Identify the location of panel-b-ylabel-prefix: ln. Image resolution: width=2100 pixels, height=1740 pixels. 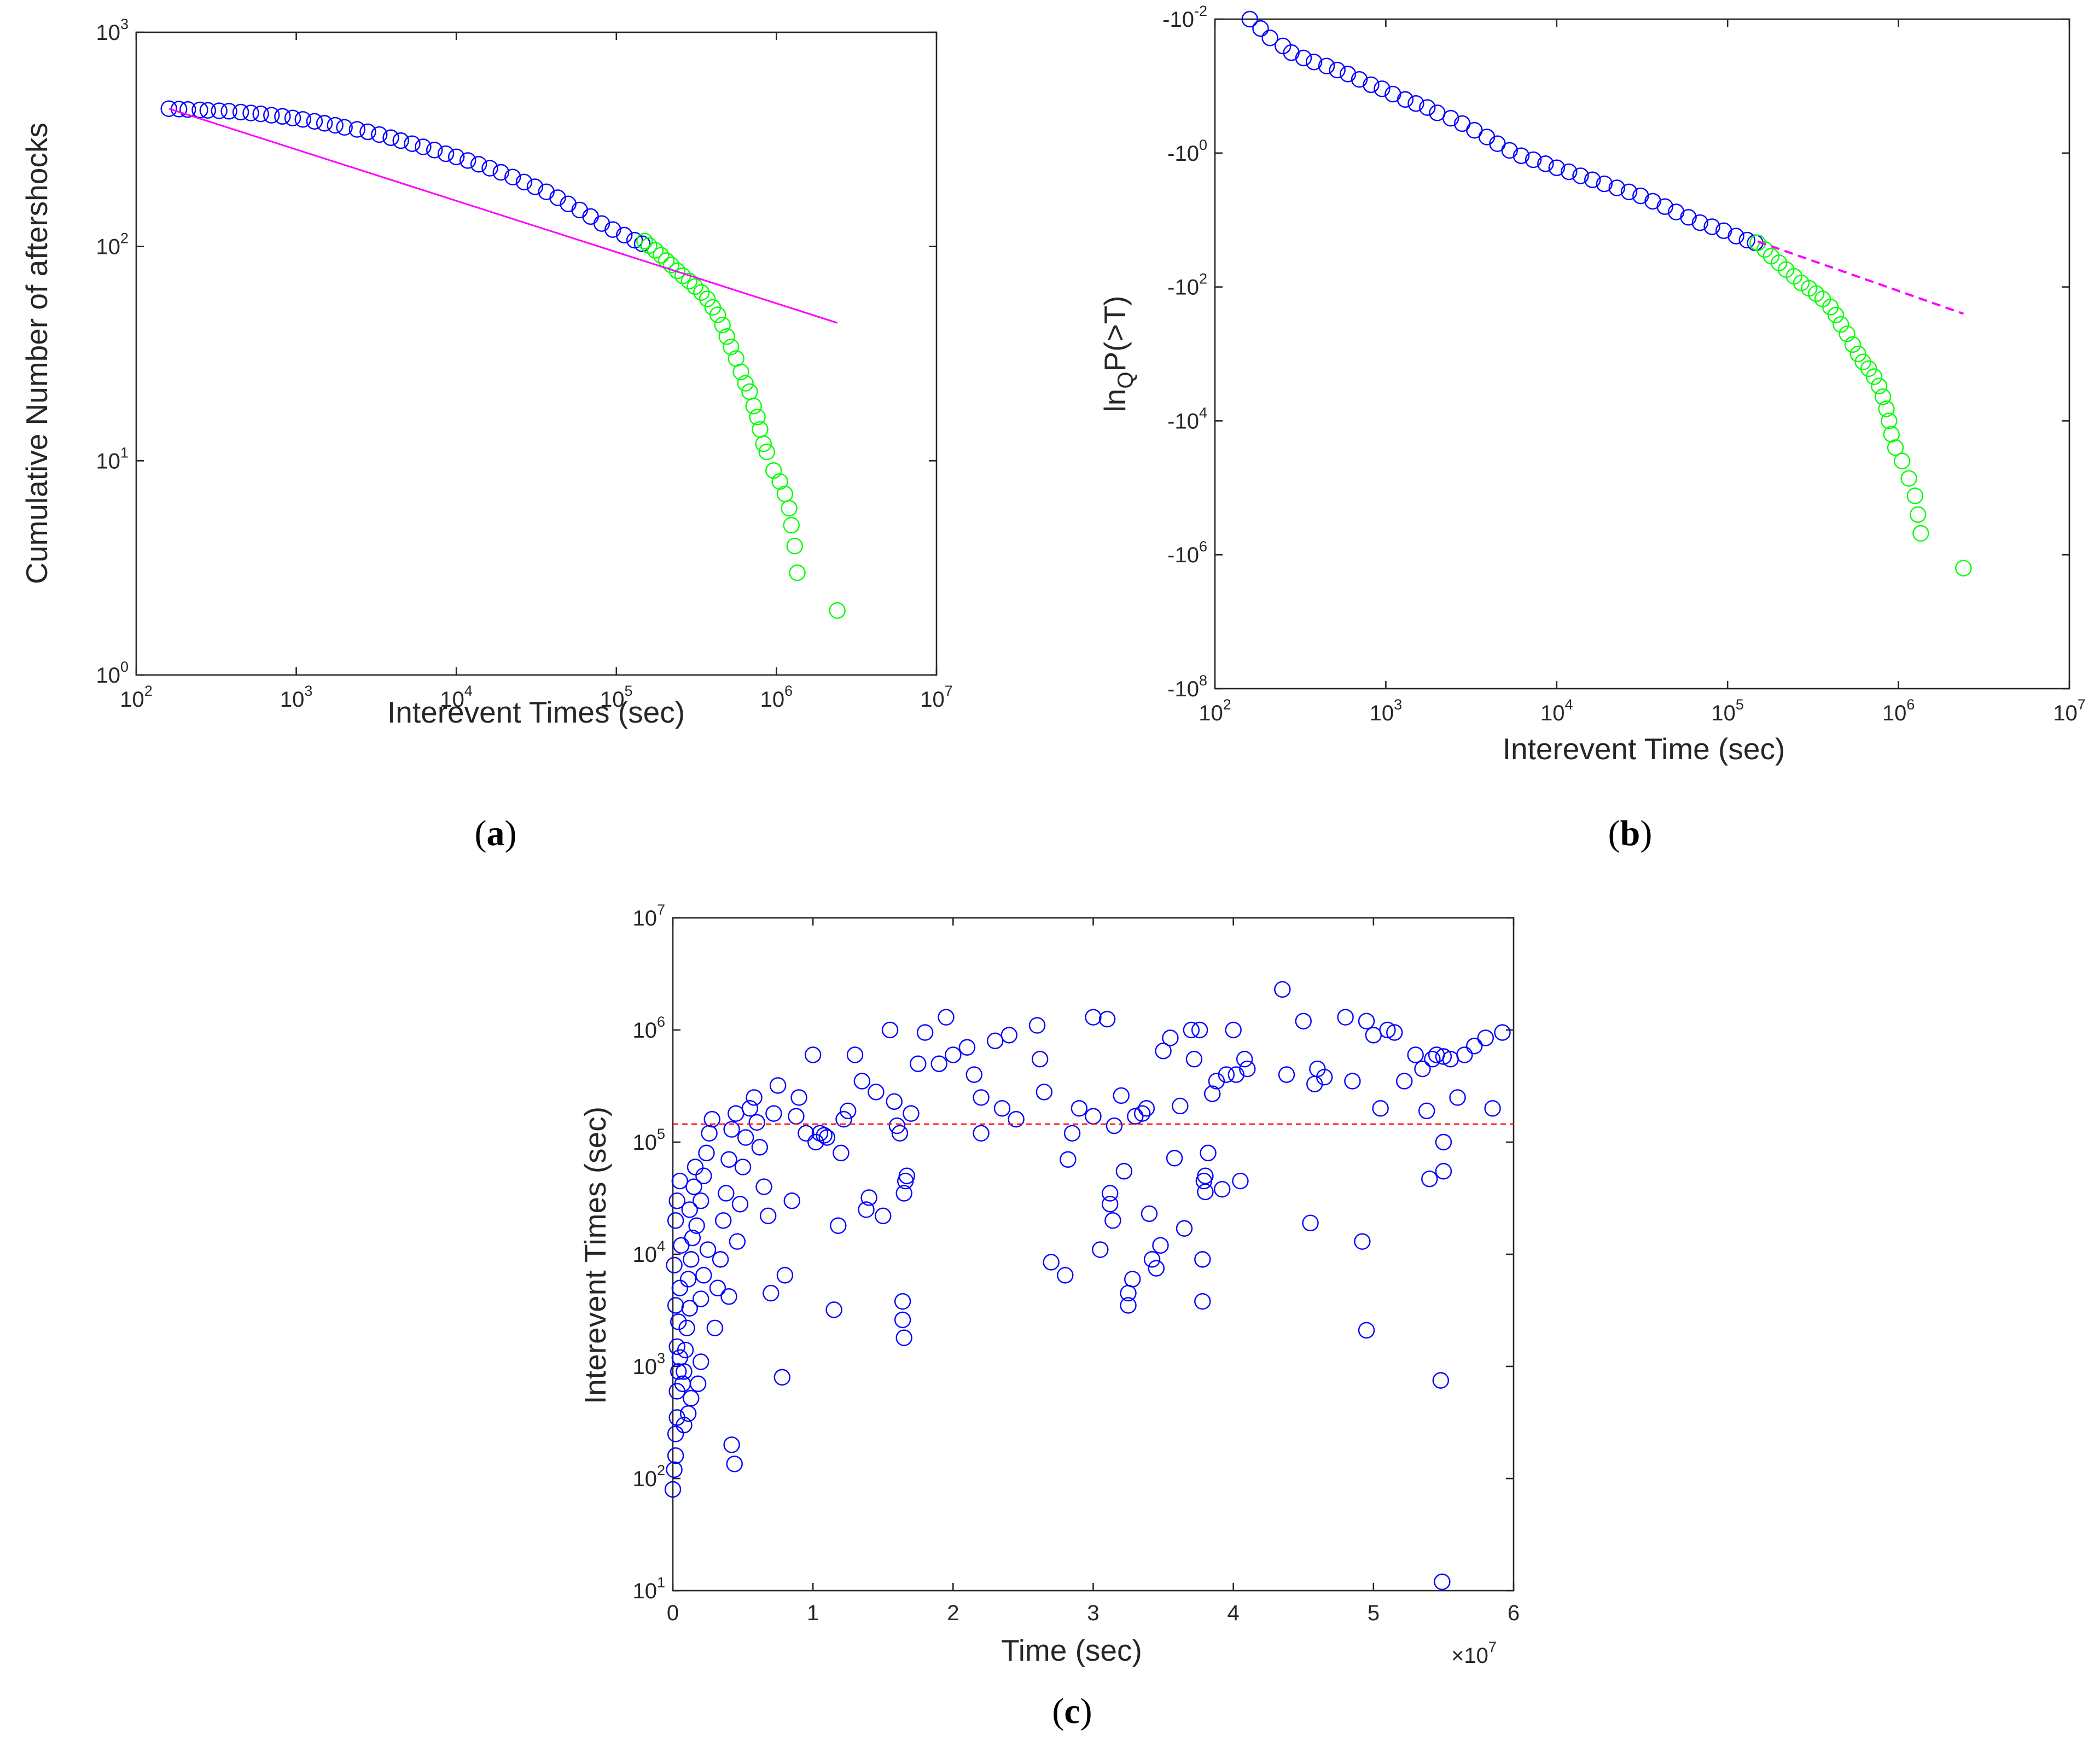
(1115, 400).